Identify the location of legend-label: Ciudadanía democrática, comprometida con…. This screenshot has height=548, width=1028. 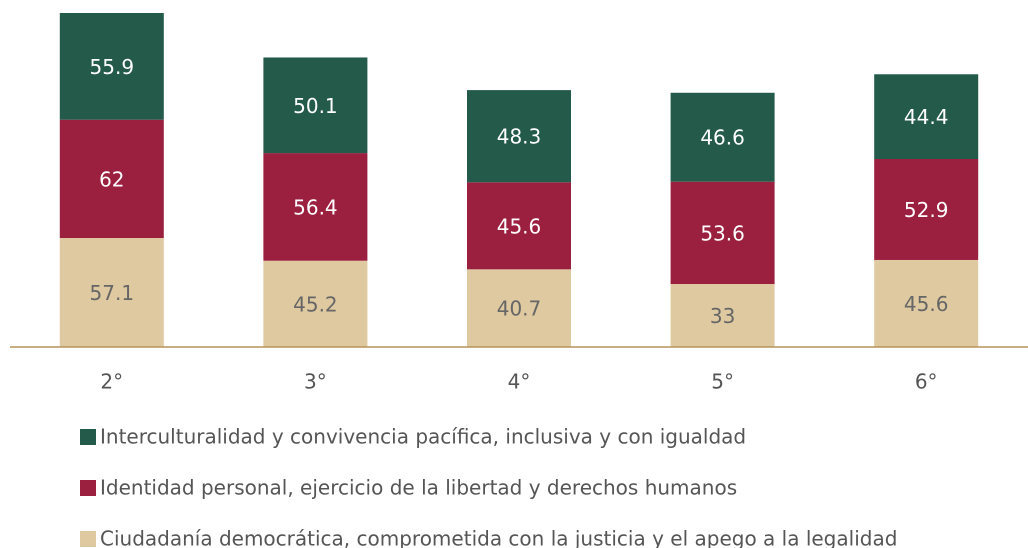
(498, 537).